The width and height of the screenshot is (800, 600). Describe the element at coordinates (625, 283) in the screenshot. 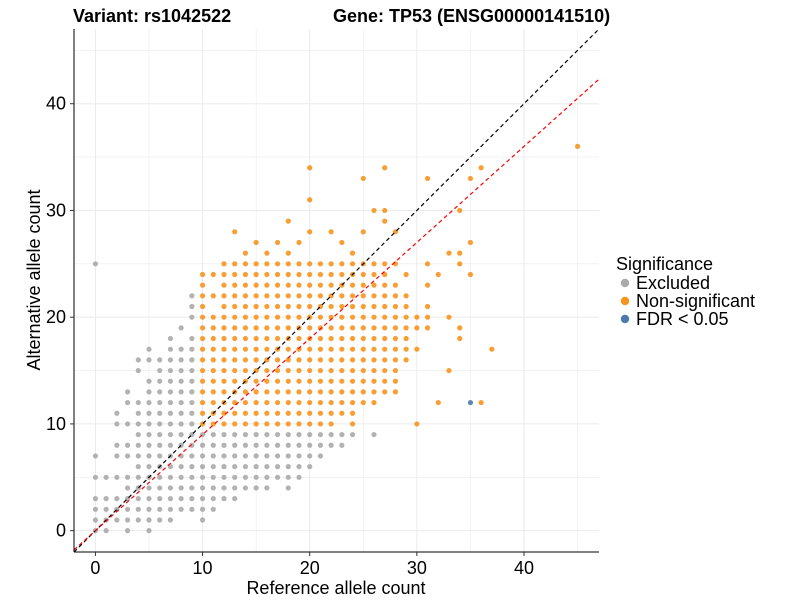

I see `legend-key` at that location.